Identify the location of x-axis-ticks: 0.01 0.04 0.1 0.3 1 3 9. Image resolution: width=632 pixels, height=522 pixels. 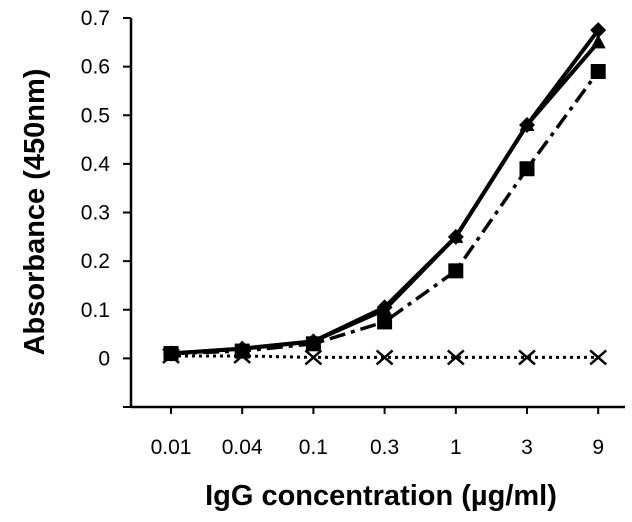
(377, 433).